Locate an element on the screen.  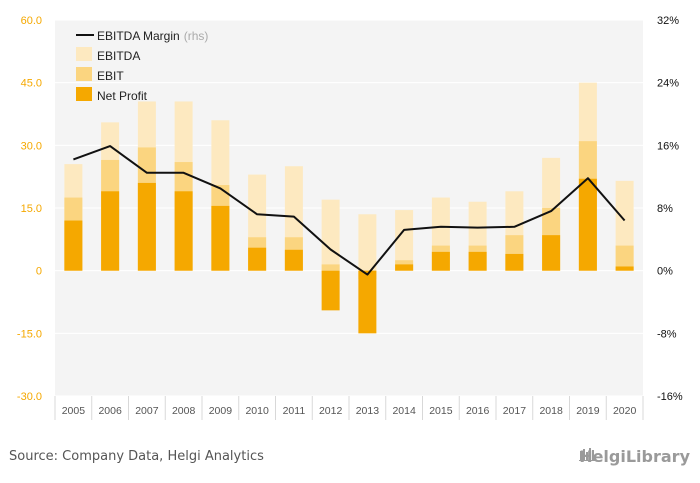
y-tick-label-left: 0 is located at coordinates (39, 272).